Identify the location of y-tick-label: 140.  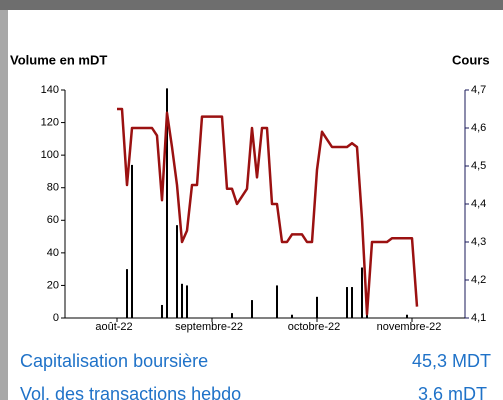
(50, 90).